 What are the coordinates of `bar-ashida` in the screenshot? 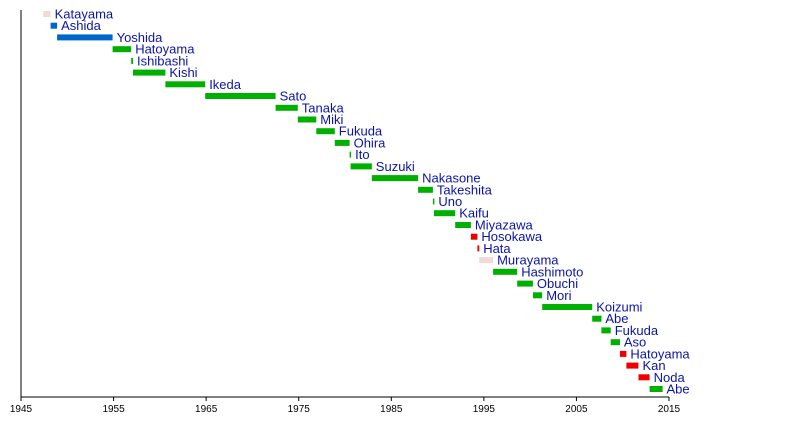 It's located at (54, 25).